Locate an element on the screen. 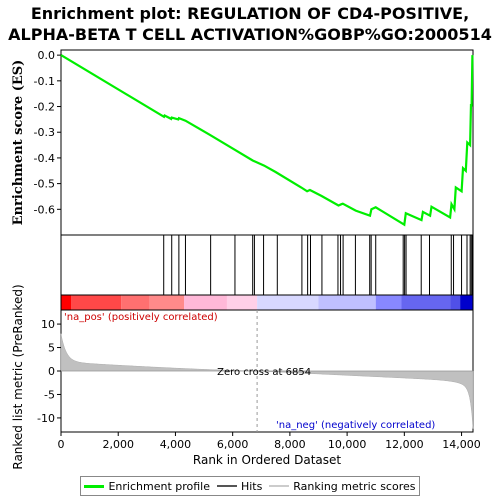  es-ytick-label: -0.2 is located at coordinates (44, 107).